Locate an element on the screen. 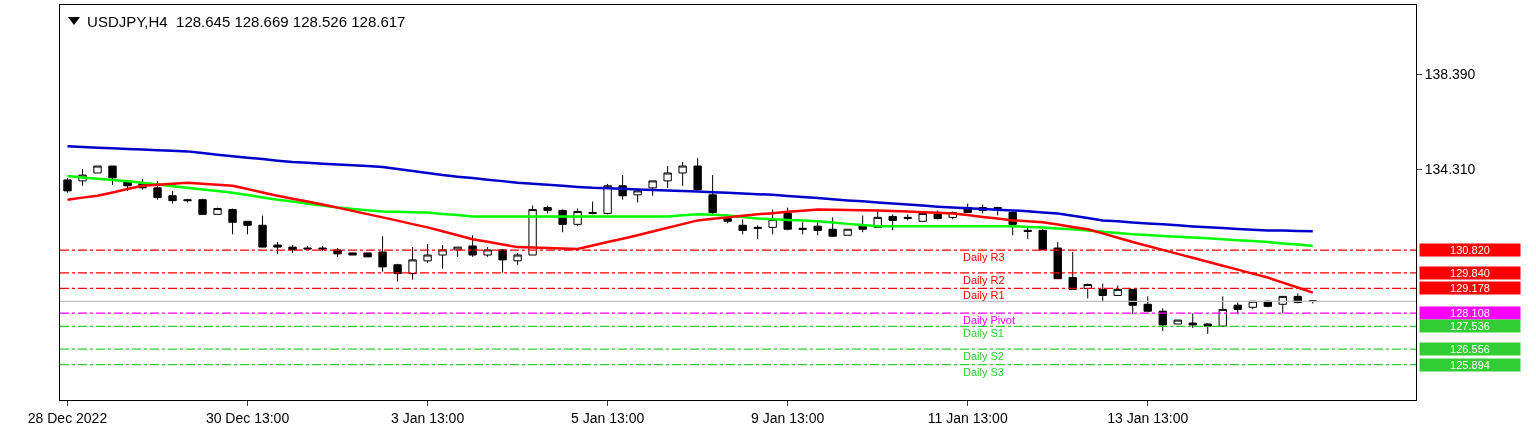  text: 128.108 is located at coordinates (1470, 313).